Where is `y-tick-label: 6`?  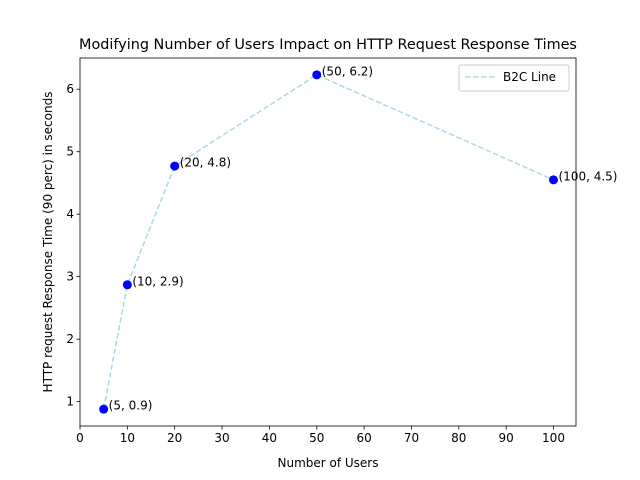 y-tick-label: 6 is located at coordinates (70, 89).